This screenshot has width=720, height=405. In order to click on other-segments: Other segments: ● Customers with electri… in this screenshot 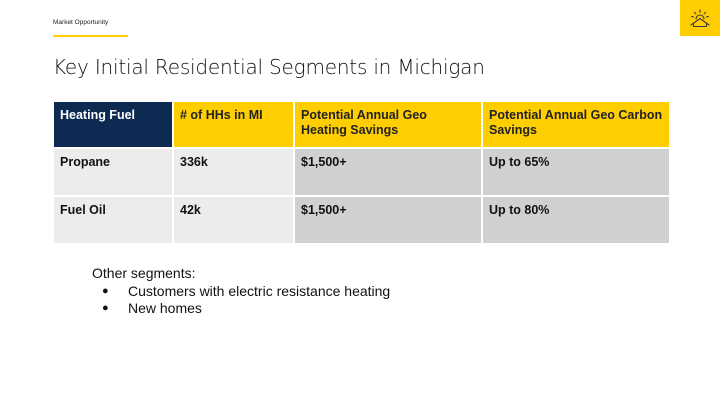, I will do `click(241, 291)`.